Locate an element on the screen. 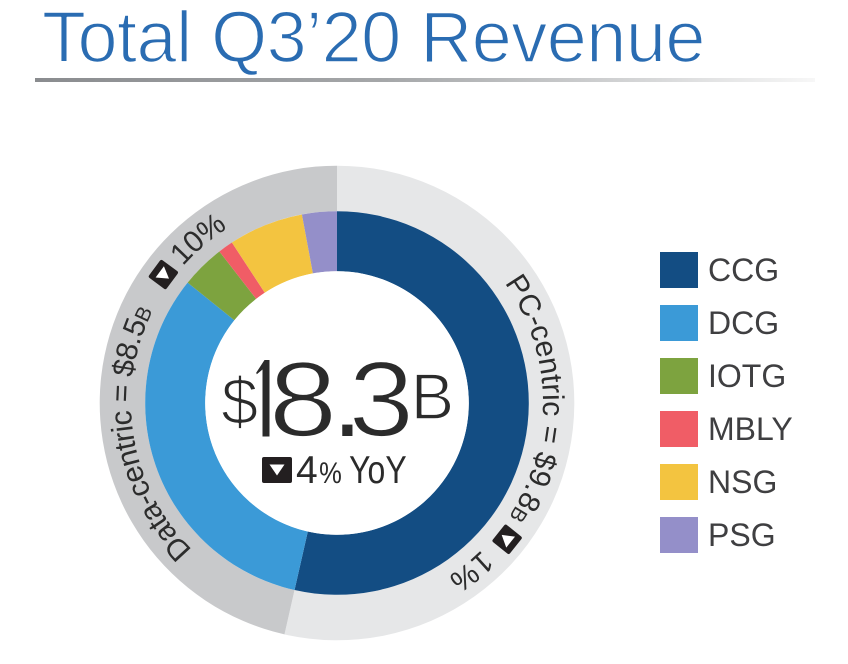  svg-text: MBLY is located at coordinates (750, 429).